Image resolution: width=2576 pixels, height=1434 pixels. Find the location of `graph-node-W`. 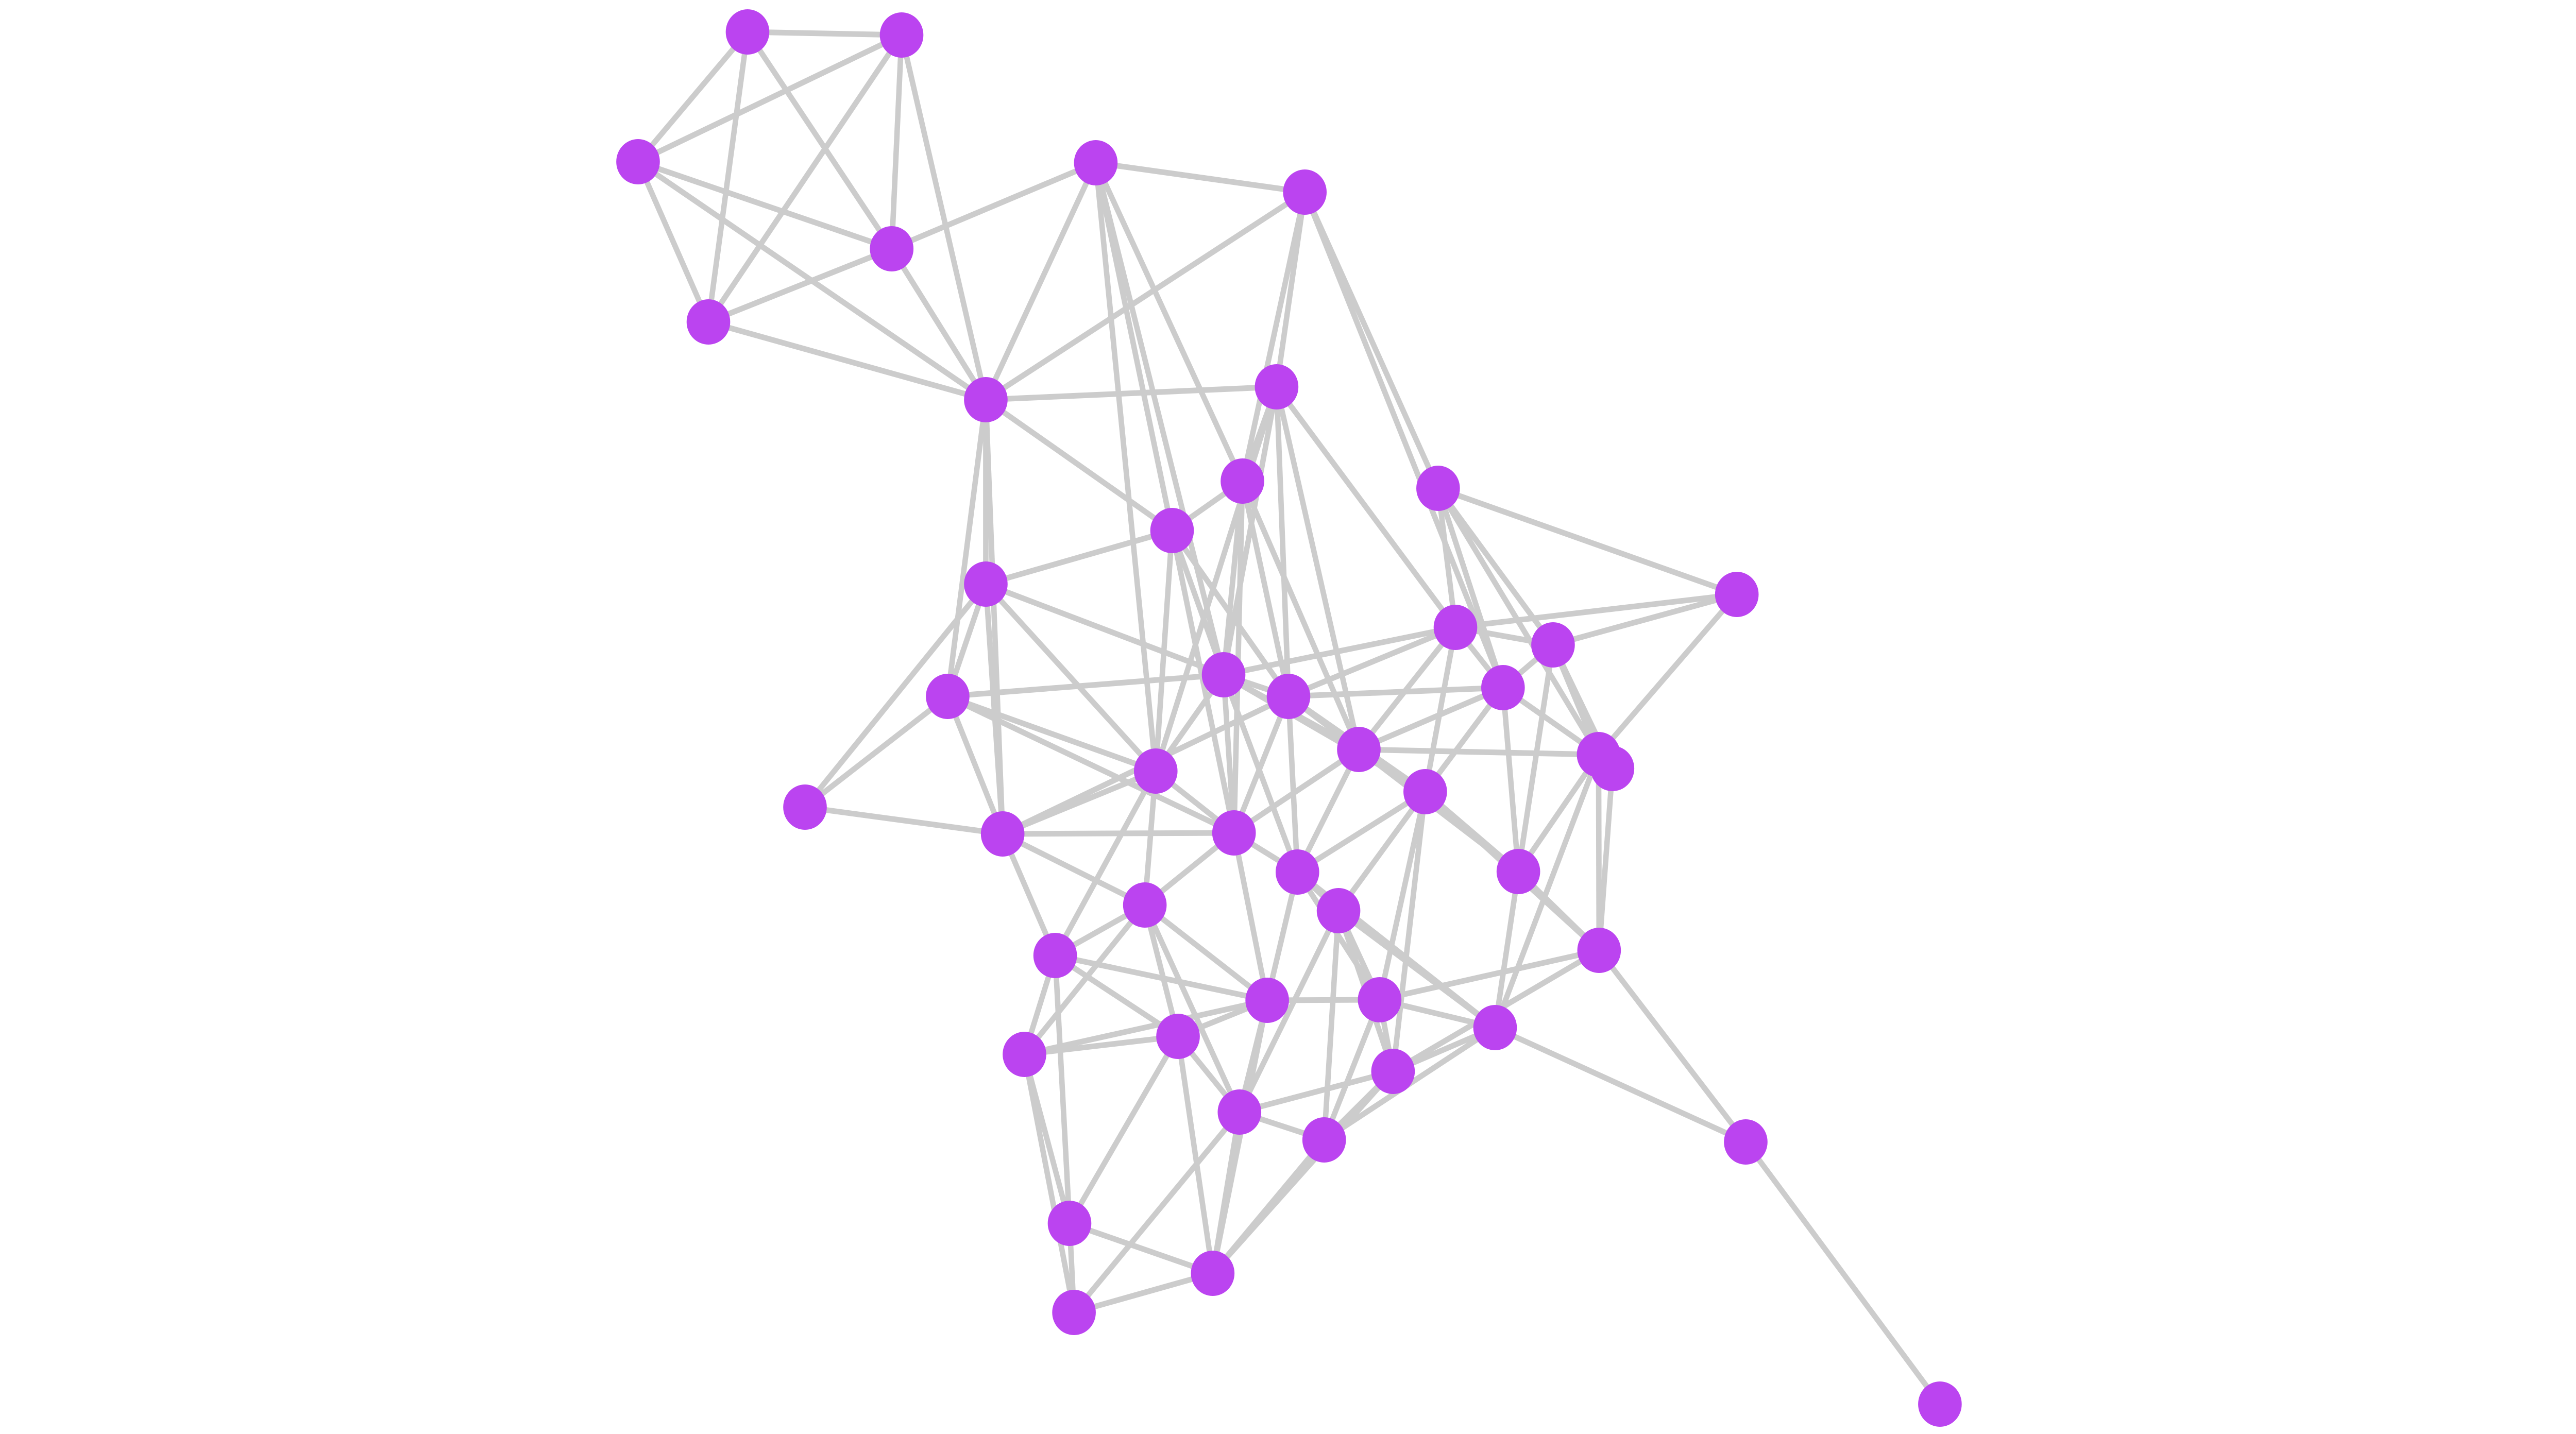

graph-node-W is located at coordinates (1503, 687).